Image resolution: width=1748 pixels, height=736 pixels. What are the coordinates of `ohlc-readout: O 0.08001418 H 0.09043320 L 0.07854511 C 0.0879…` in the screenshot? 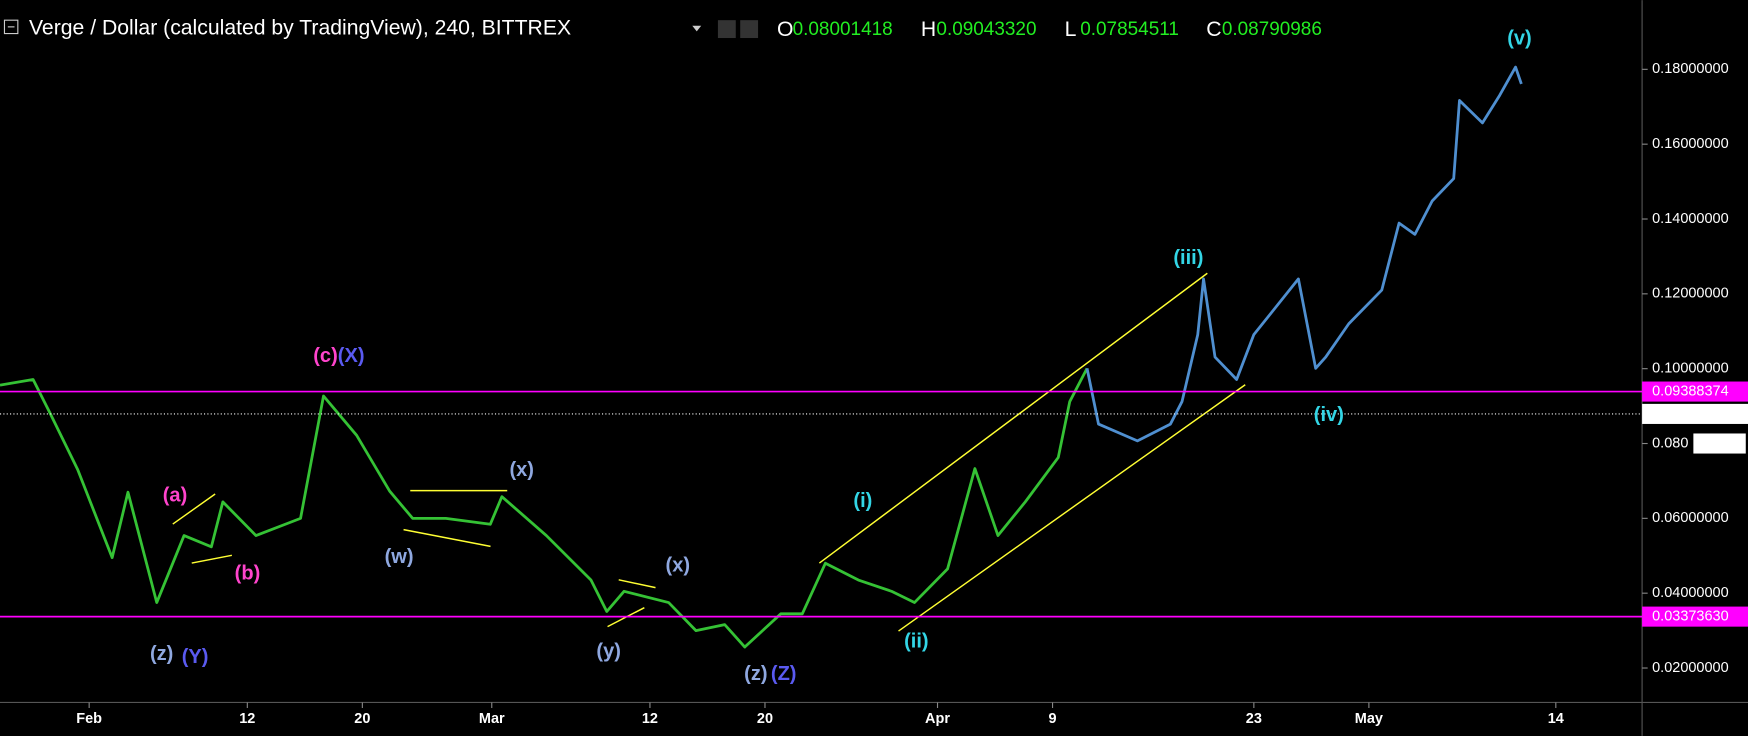 It's located at (1049, 29).